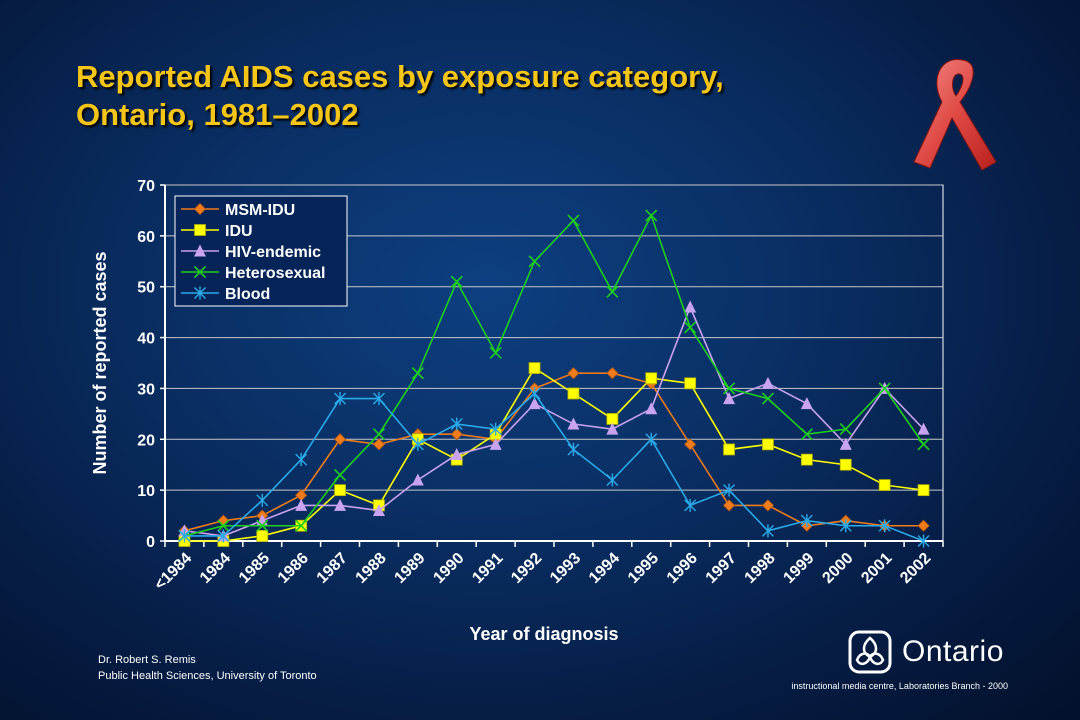 The image size is (1080, 720). Describe the element at coordinates (200, 250) in the screenshot. I see `legend-marker-hiv-endemic` at that location.